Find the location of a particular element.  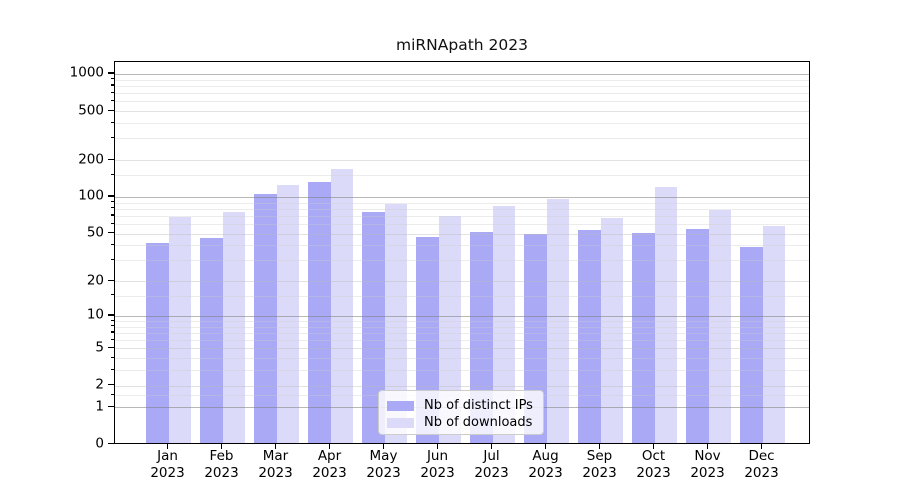

y-axis-tick-label: 10 is located at coordinates (95, 314).